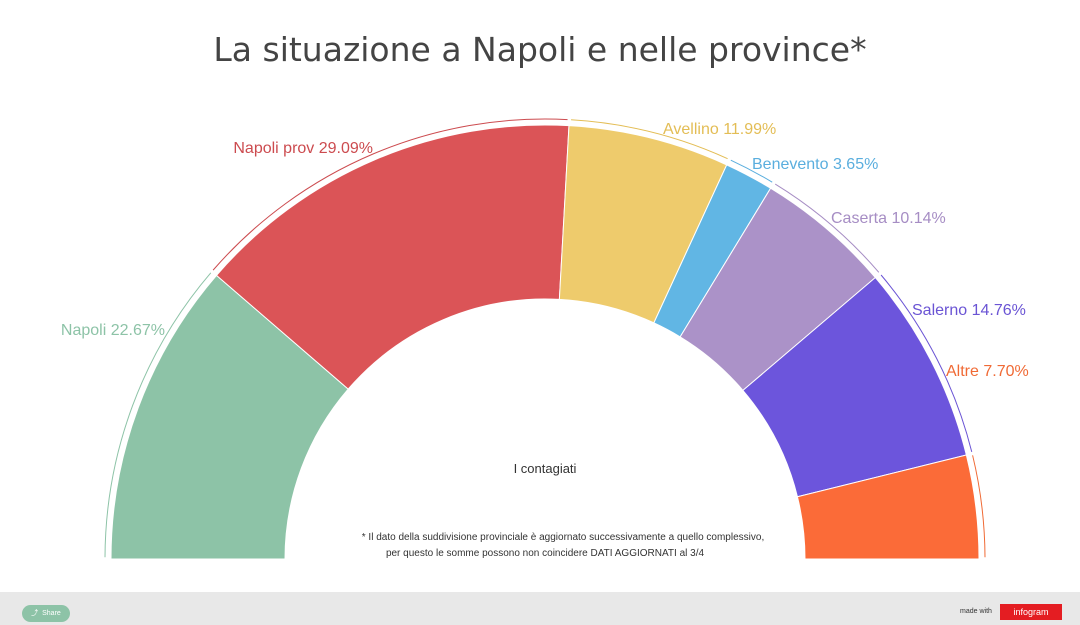  I want to click on chart-title: La situazione a Napoli e nelle province*, so click(540, 49).